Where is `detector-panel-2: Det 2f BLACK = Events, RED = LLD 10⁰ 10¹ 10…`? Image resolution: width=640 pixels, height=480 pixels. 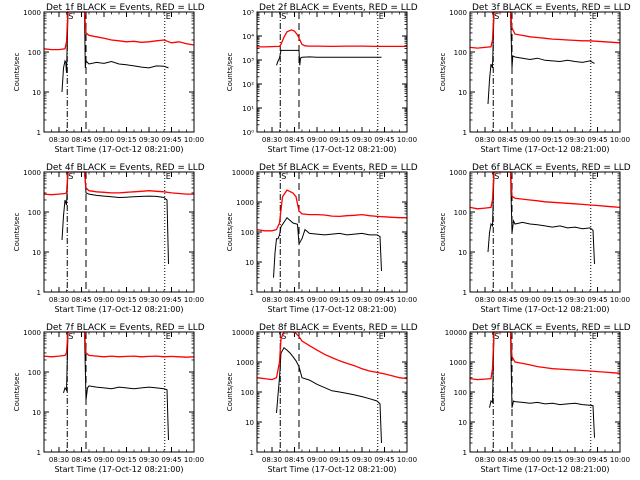 detector-panel-2: Det 2f BLACK = Events, RED = LLD 10⁰ 10¹ 10… is located at coordinates (322, 78).